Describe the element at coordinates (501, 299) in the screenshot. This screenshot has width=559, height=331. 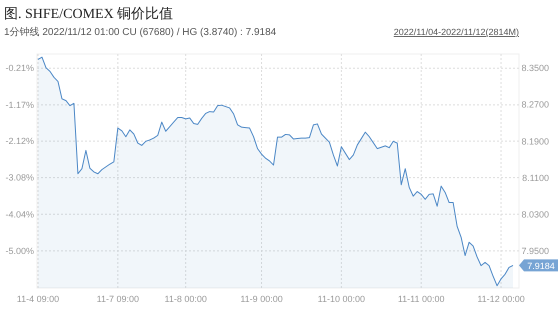
I see `x-tick-label: 11-12 00:00` at that location.